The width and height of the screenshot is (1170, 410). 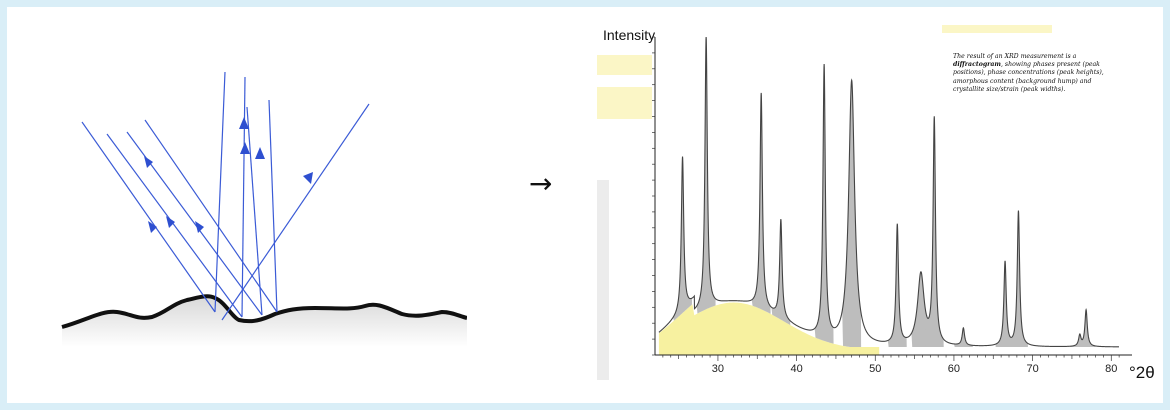 I want to click on x-tick-label: 80, so click(x=1111, y=369).